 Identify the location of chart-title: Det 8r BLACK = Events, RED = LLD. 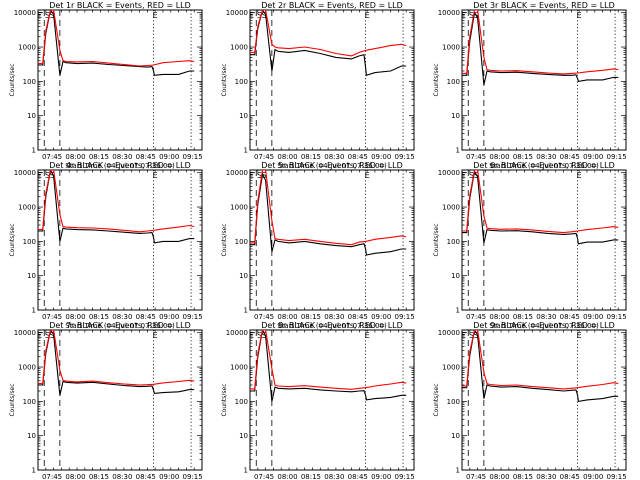
(332, 325).